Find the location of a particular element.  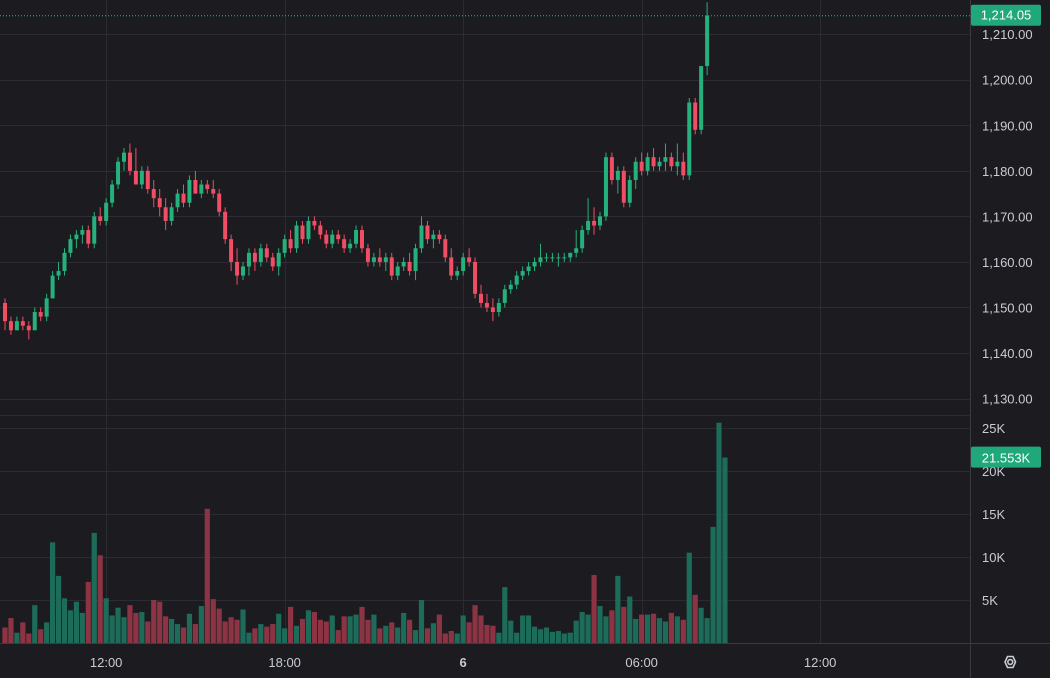

volume-tick-label: 15K is located at coordinates (993, 514).